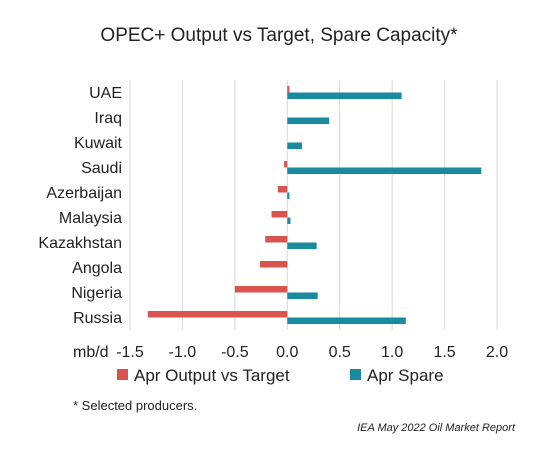 The image size is (545, 454). Describe the element at coordinates (274, 264) in the screenshot. I see `output-vs-target-bar-angola` at that location.